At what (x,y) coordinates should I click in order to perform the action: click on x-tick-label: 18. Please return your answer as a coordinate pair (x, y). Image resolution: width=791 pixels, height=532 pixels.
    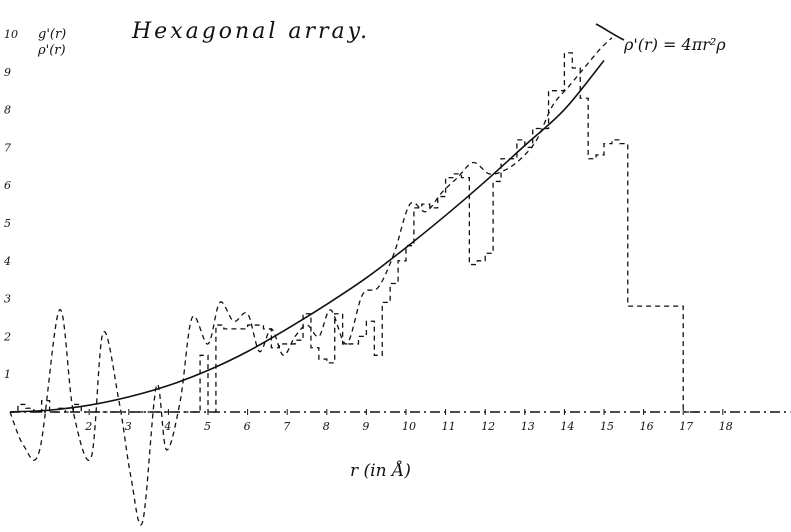
    Looking at the image, I should click on (726, 426).